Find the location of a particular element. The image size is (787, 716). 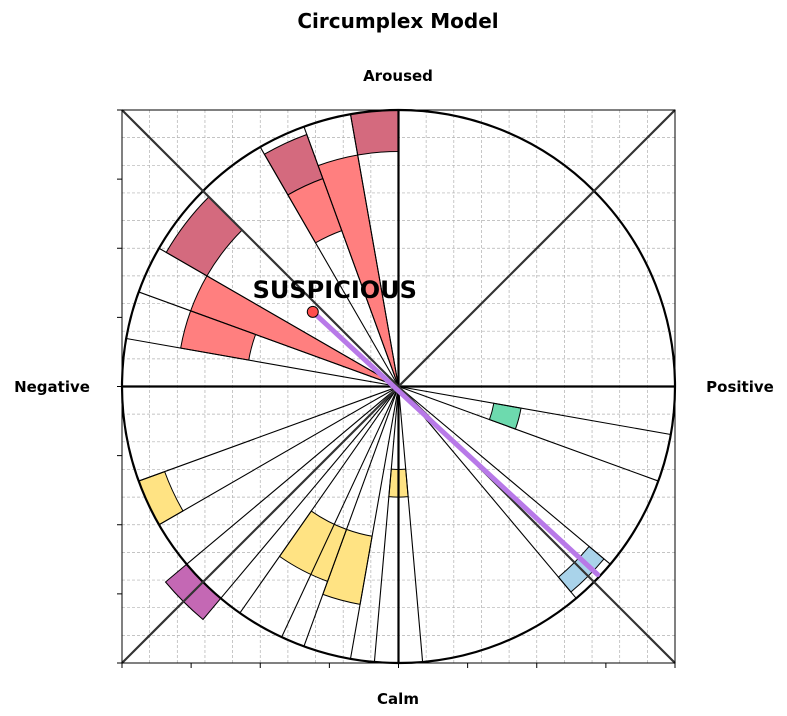

emotion-pointer-line is located at coordinates (455, 443).